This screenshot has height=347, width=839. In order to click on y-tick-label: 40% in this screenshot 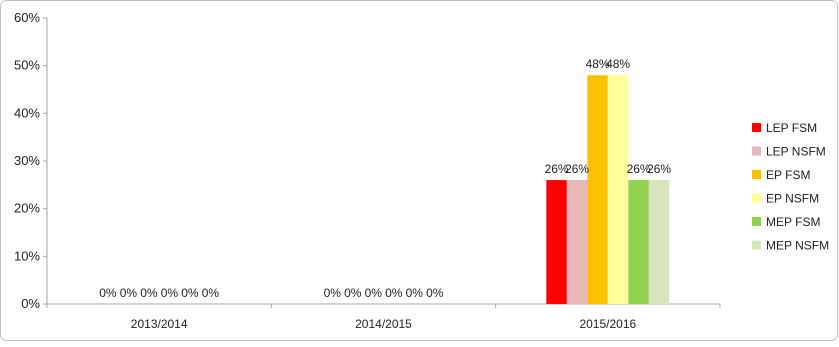, I will do `click(27, 112)`.